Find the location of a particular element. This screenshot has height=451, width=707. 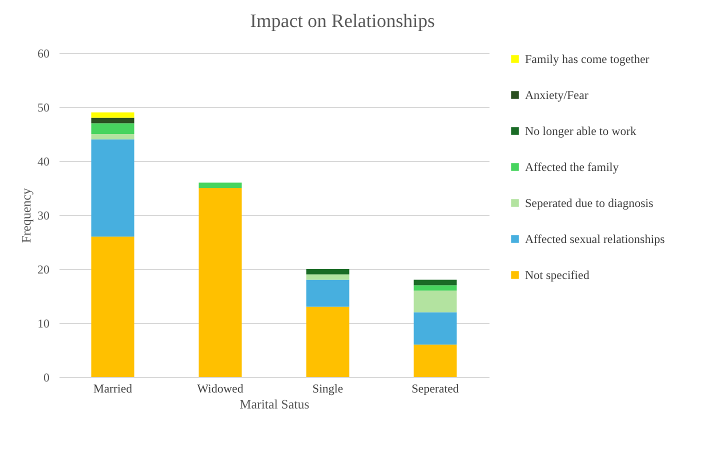

x-tick-label: Single is located at coordinates (328, 389).